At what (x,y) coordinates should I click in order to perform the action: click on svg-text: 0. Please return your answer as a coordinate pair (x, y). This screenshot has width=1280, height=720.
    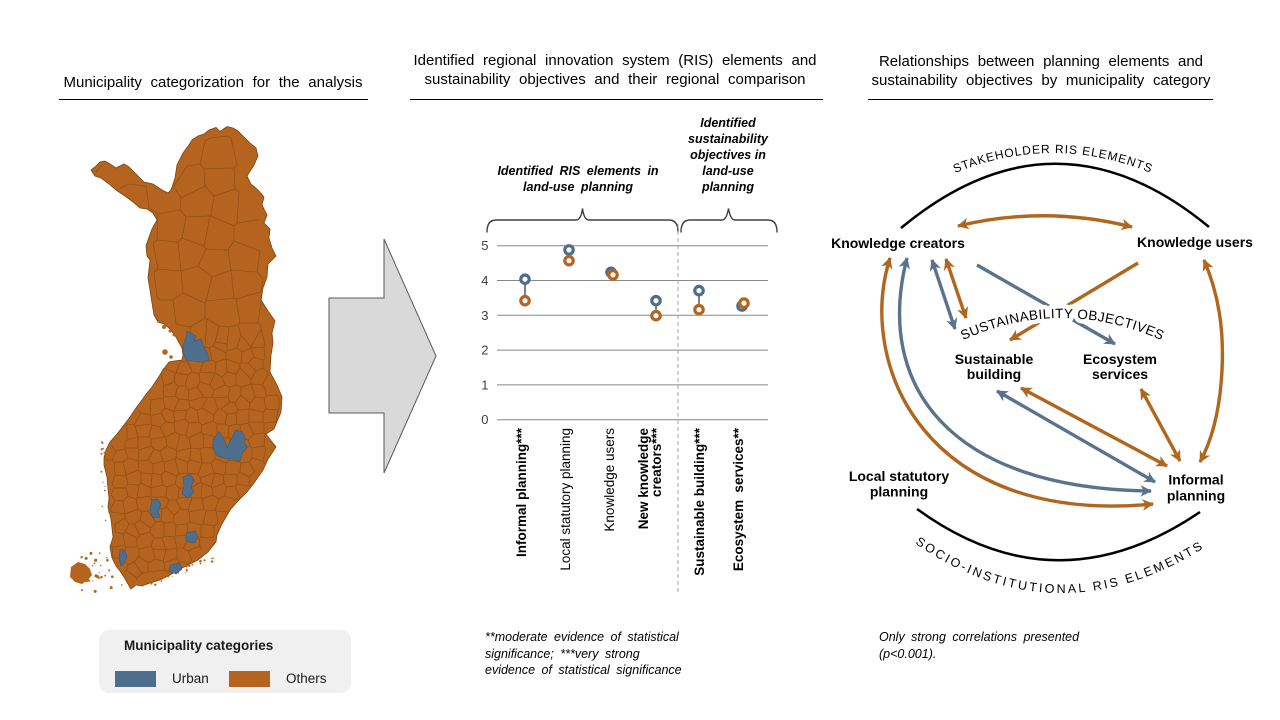
    Looking at the image, I should click on (484, 419).